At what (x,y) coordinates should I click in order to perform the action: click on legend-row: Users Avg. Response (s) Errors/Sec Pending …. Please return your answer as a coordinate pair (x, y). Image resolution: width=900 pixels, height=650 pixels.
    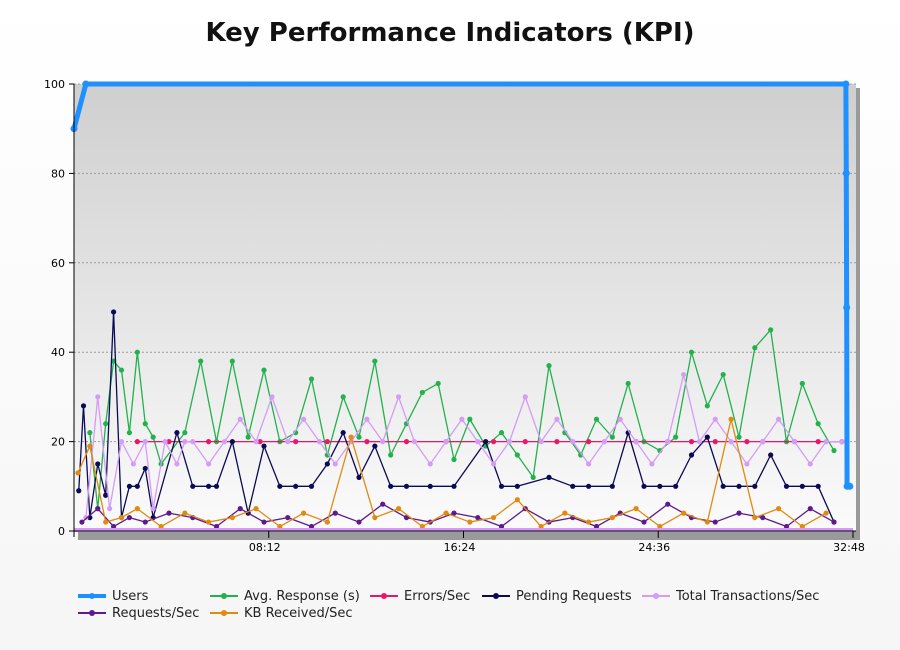
    Looking at the image, I should click on (478, 596).